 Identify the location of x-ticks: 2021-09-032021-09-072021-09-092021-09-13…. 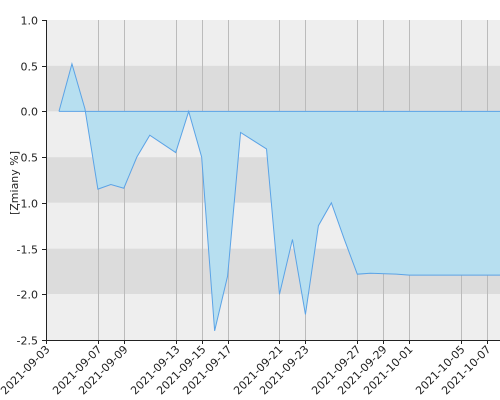
(247, 368).